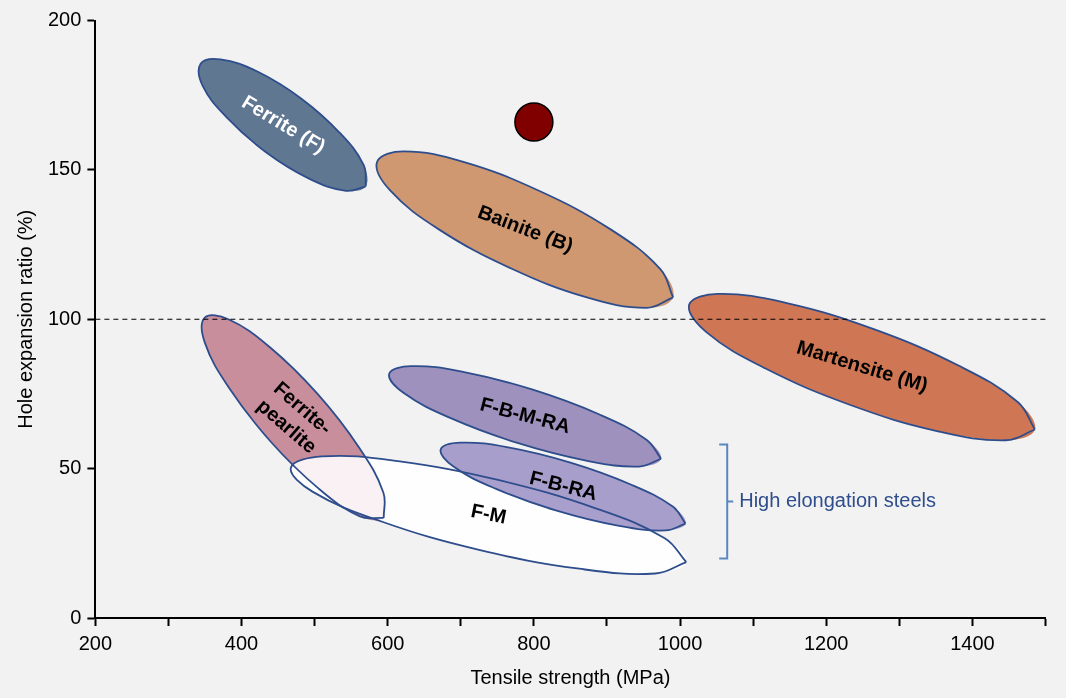 The width and height of the screenshot is (1066, 698). I want to click on y-tick-label: 200, so click(64, 19).